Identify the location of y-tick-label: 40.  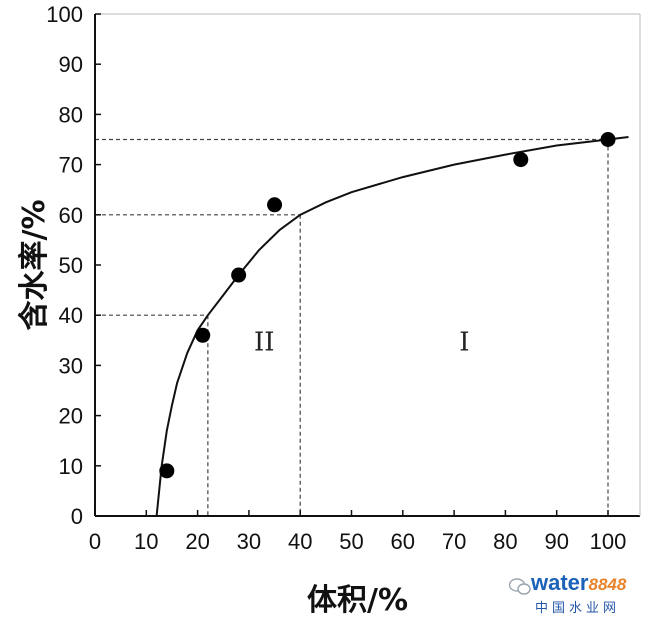
(71, 315).